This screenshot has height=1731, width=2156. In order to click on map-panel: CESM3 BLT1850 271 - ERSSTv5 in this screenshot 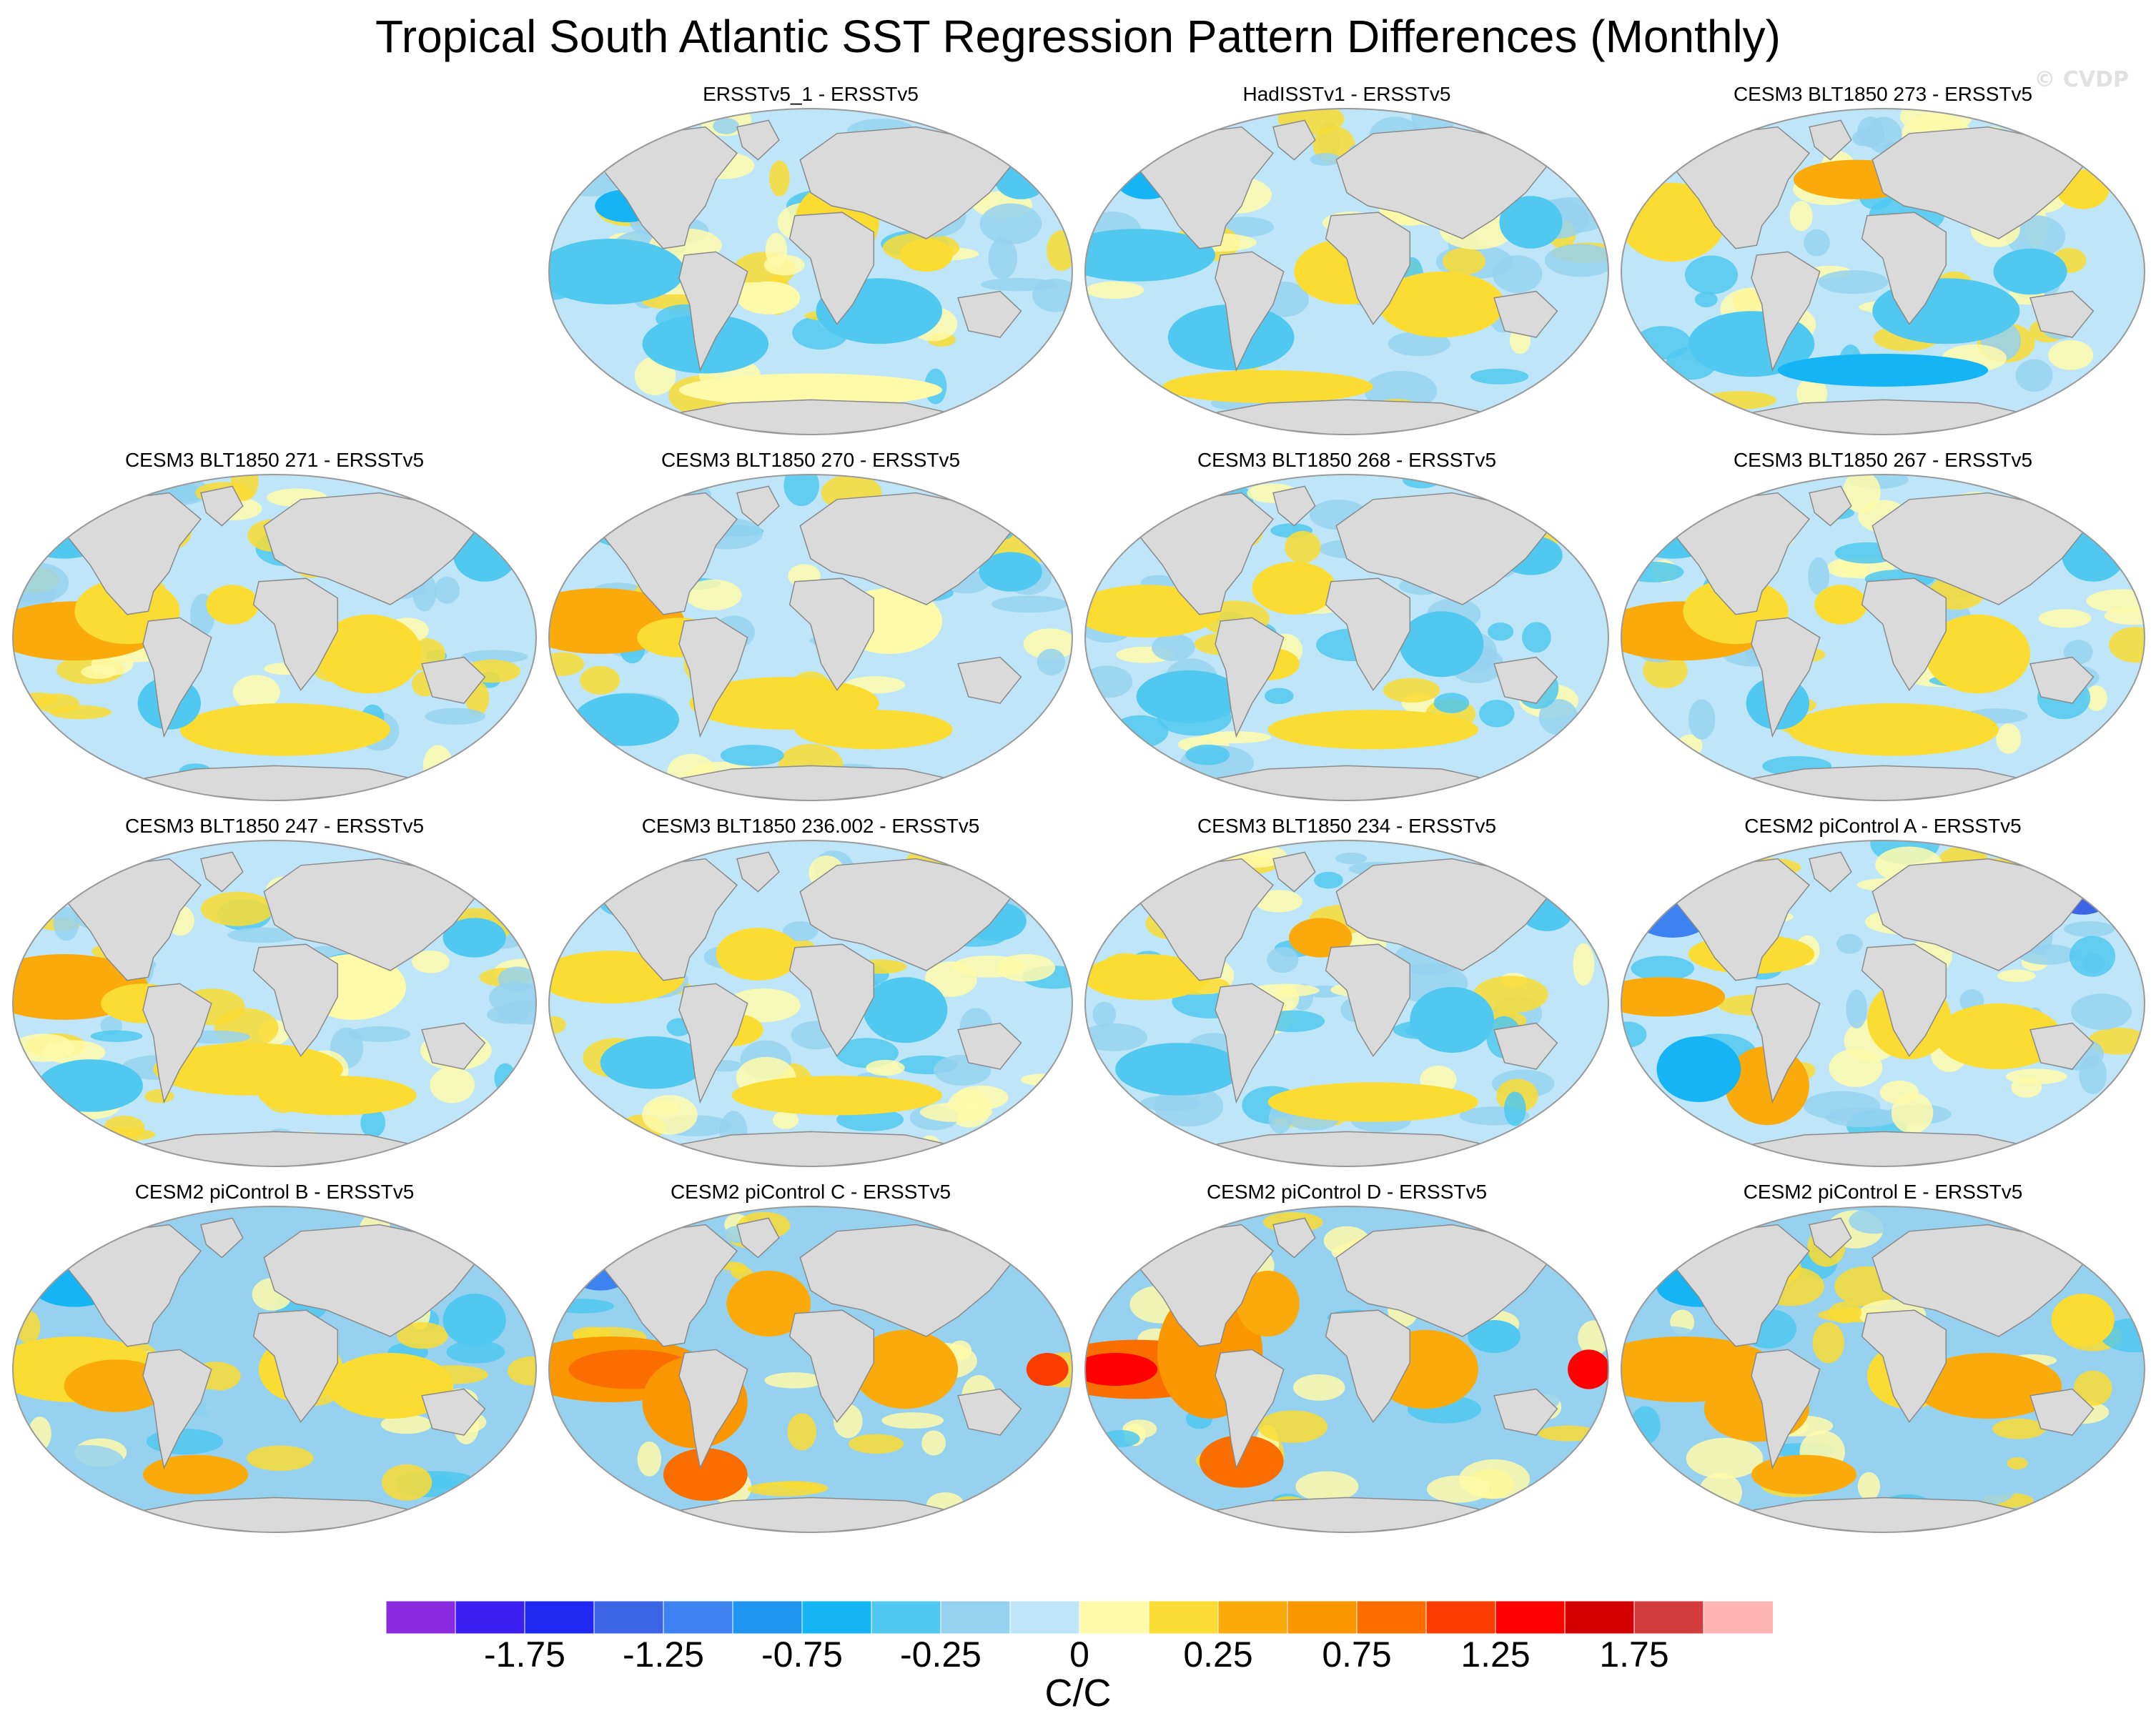, I will do `click(274, 627)`.